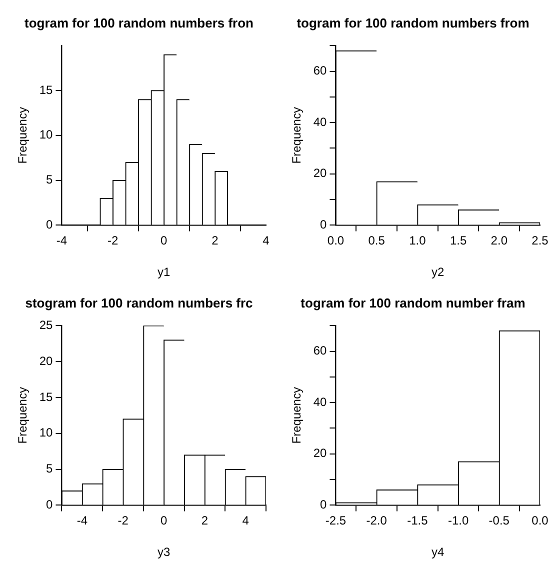 The width and height of the screenshot is (555, 576). I want to click on x-axis-title: y1, so click(164, 272).